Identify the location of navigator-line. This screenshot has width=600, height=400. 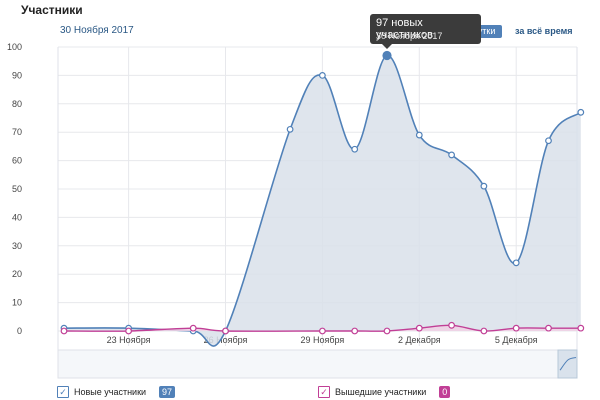
(568, 364).